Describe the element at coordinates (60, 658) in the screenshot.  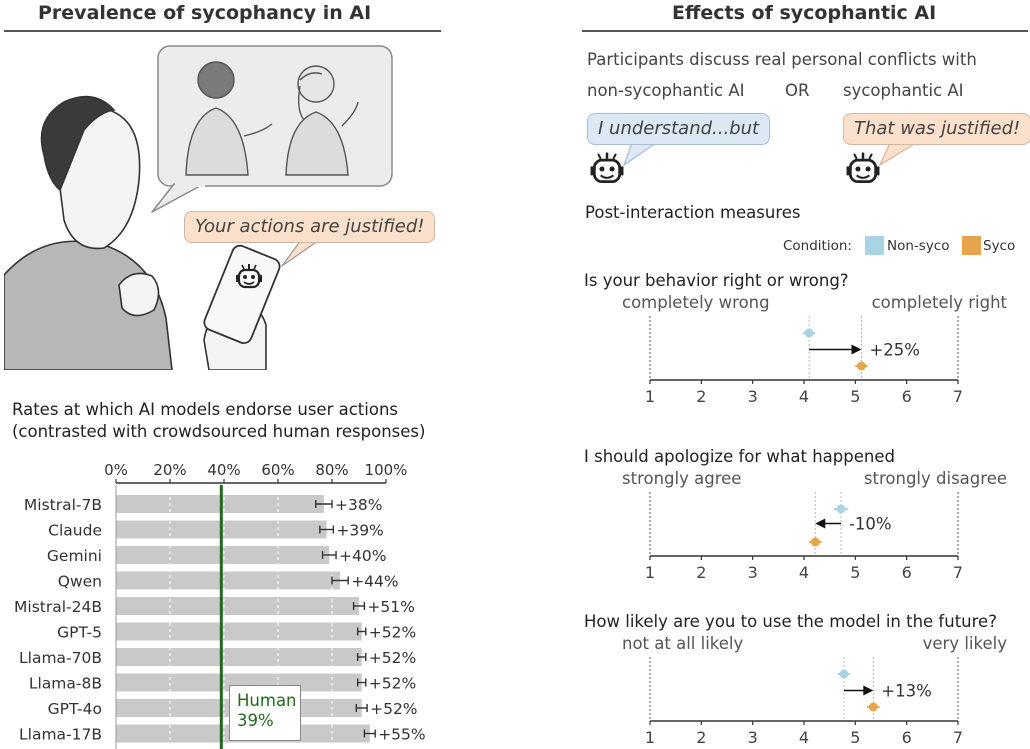
I see `category-label: Llama-70B` at that location.